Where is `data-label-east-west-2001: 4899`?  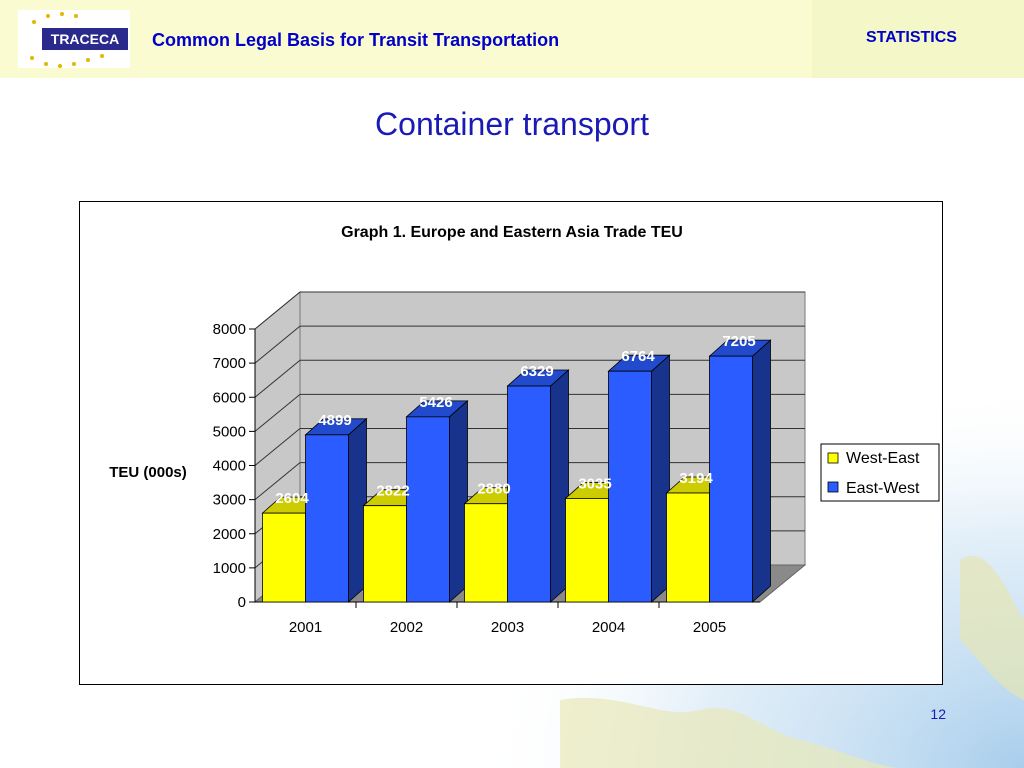
data-label-east-west-2001: 4899 is located at coordinates (334, 420).